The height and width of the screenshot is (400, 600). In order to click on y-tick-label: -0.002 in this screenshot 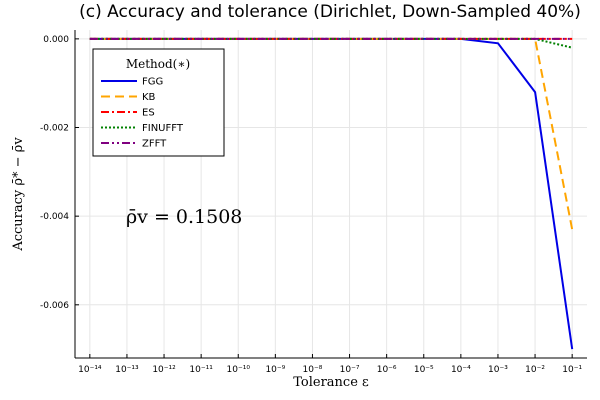, I will do `click(54, 129)`.